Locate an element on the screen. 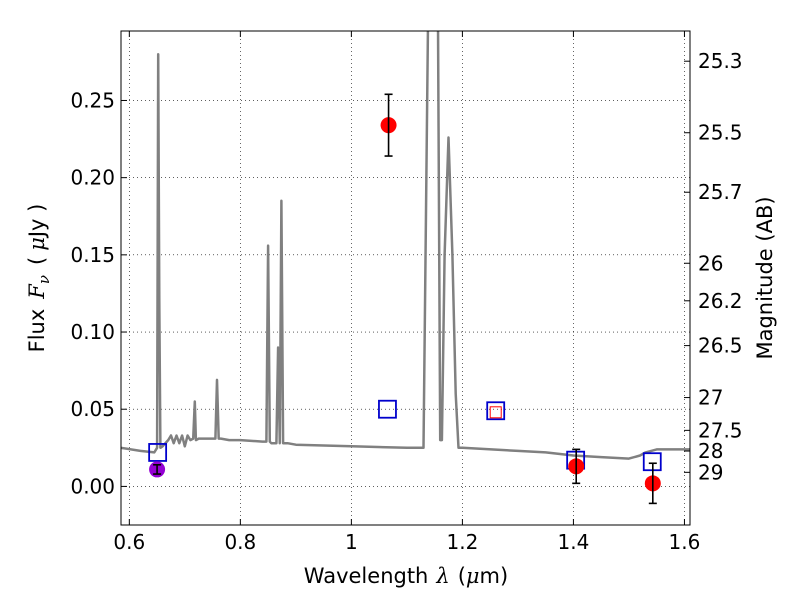 The image size is (800, 600). x-tick-label: 1.2 is located at coordinates (462, 542).